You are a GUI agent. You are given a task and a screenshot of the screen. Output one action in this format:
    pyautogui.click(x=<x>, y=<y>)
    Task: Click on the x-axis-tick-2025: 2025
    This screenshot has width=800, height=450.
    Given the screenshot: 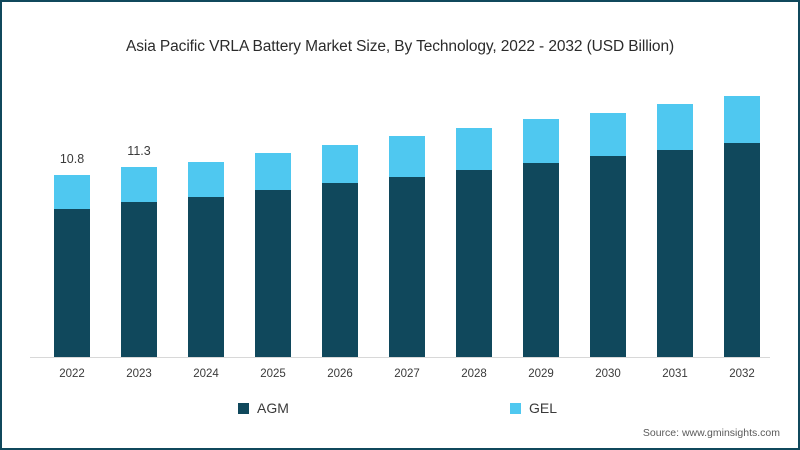 What is the action you would take?
    pyautogui.click(x=273, y=374)
    